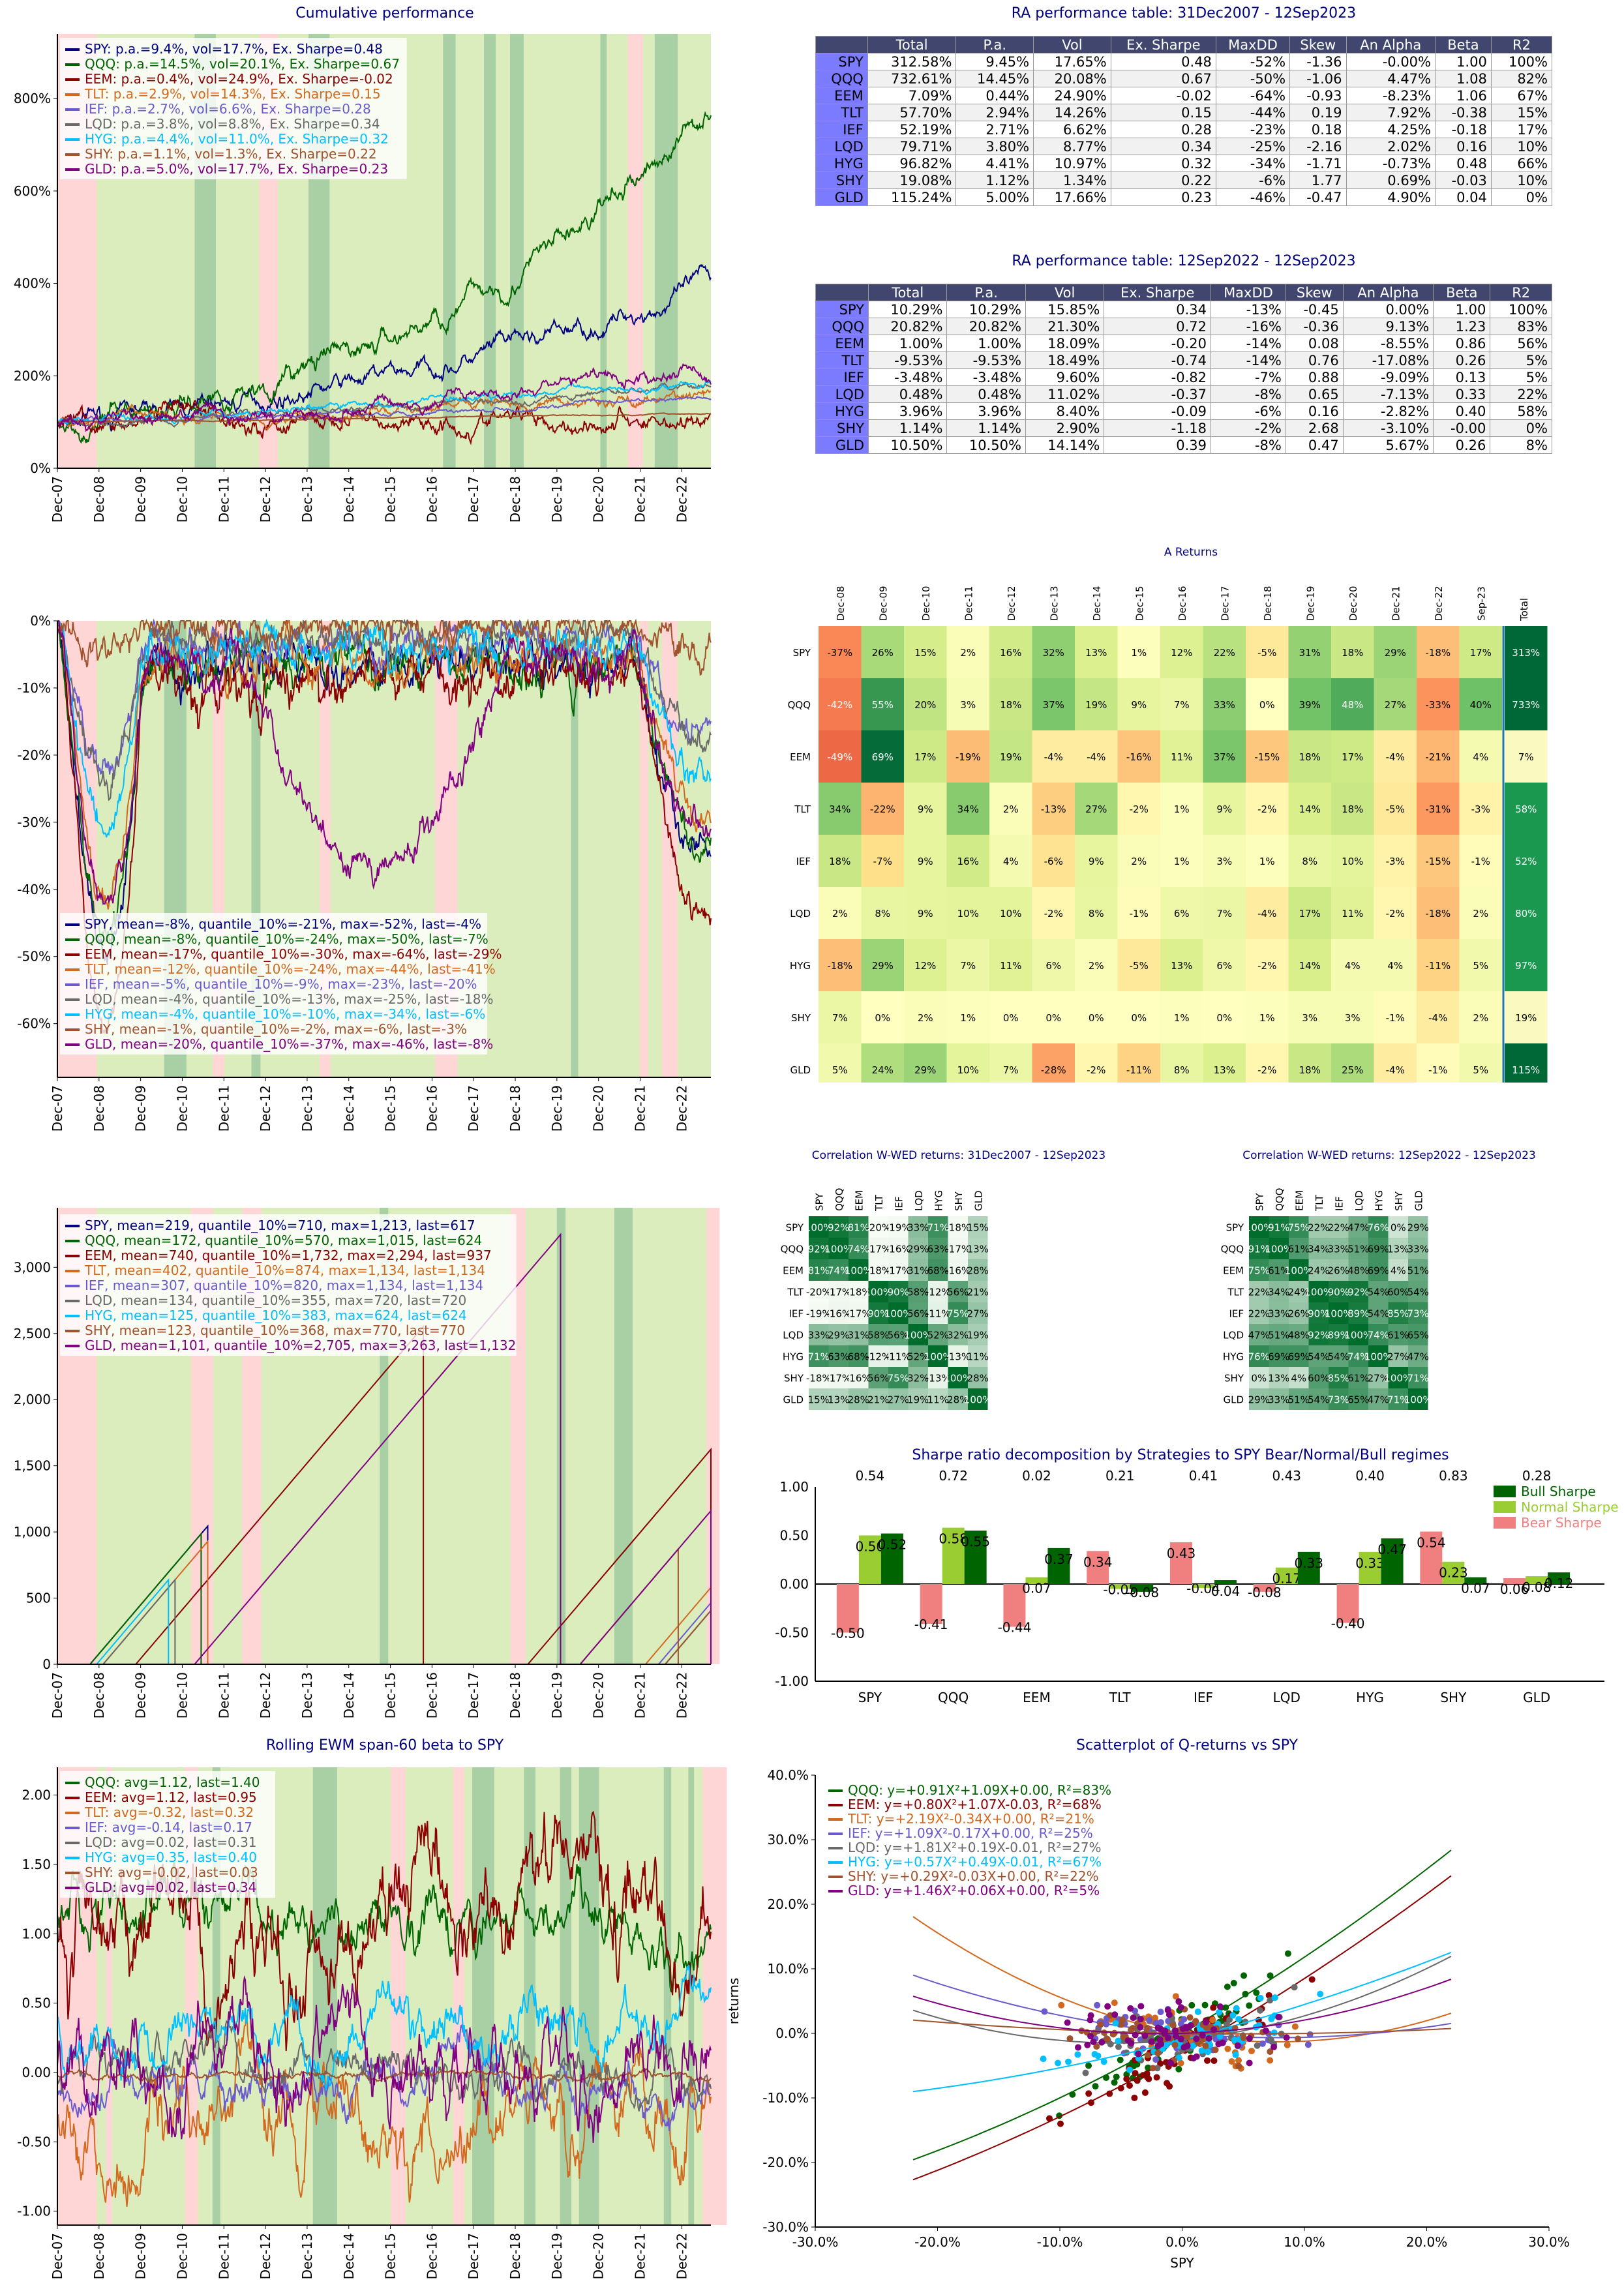 Image resolution: width=1624 pixels, height=2289 pixels. What do you see at coordinates (1278, 1400) in the screenshot?
I see `corr-value: 33%` at bounding box center [1278, 1400].